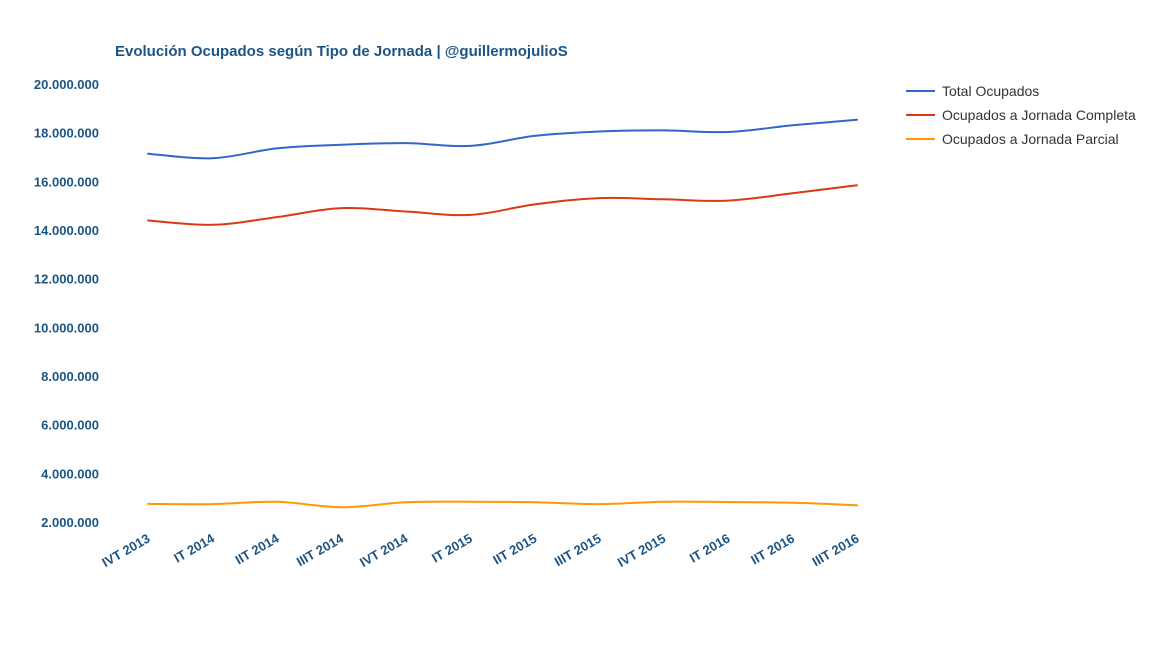 The width and height of the screenshot is (1165, 647). Describe the element at coordinates (710, 548) in the screenshot. I see `x-tick-label: IT 2016` at that location.